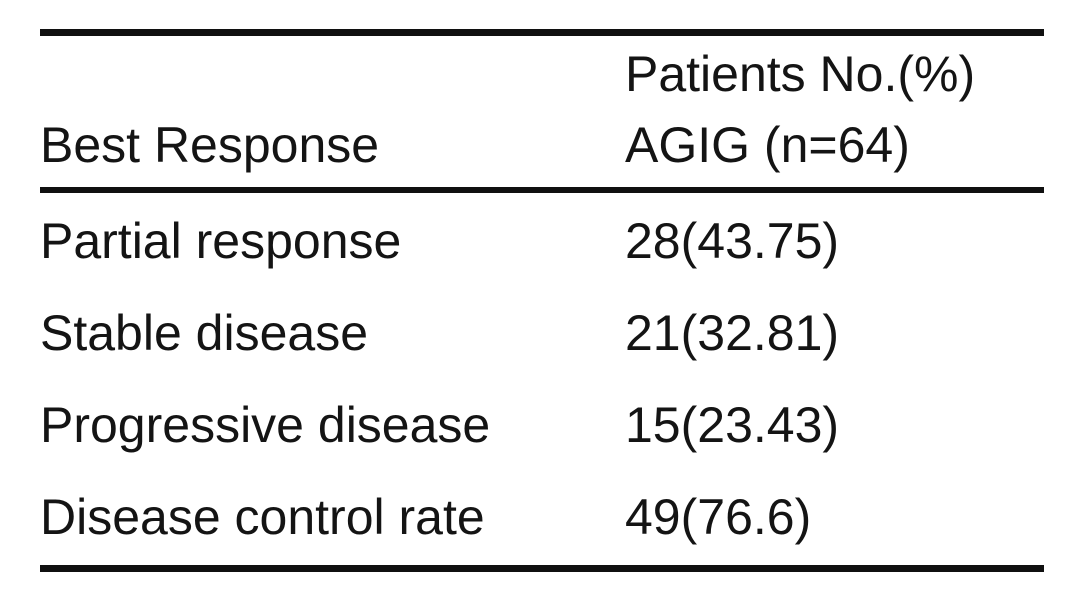 Image resolution: width=1080 pixels, height=597 pixels. What do you see at coordinates (800, 74) in the screenshot?
I see `header-patients-no-pct: Patients No.(%)` at bounding box center [800, 74].